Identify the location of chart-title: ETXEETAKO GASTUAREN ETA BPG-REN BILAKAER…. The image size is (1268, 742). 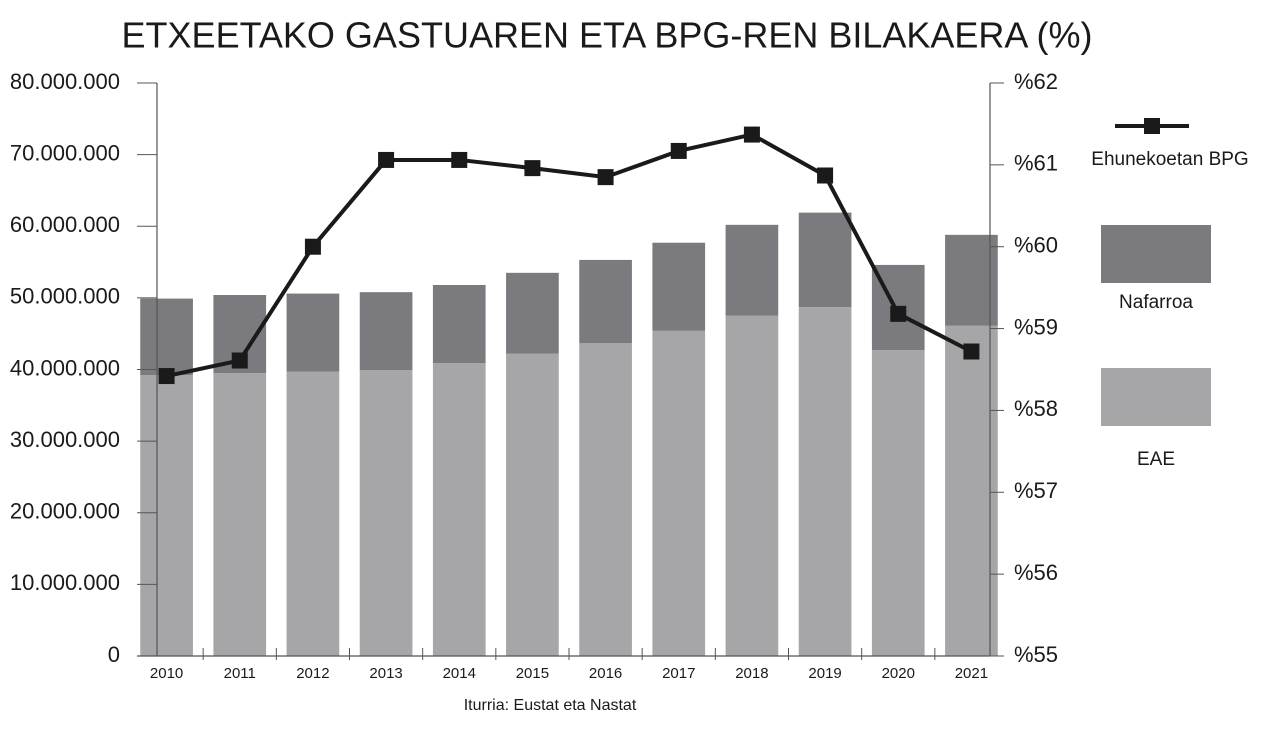
(607, 35).